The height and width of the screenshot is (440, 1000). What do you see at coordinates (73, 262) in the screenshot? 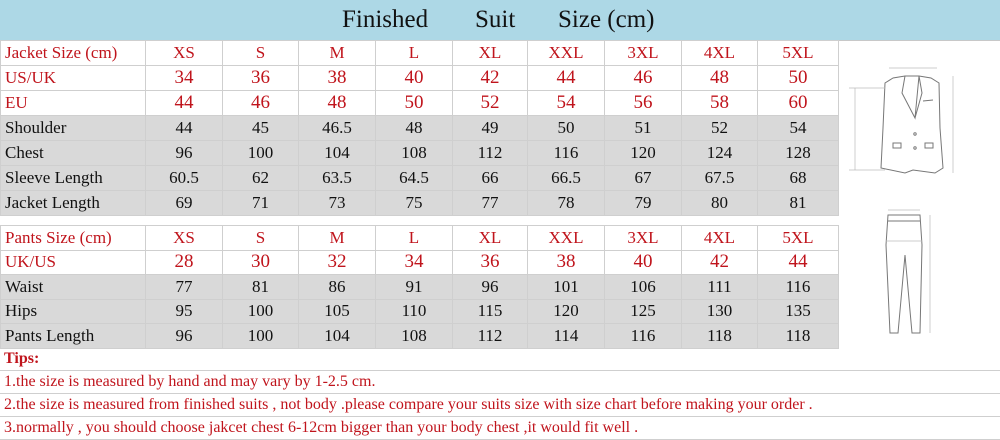
I see `row-label: UK/US` at bounding box center [73, 262].